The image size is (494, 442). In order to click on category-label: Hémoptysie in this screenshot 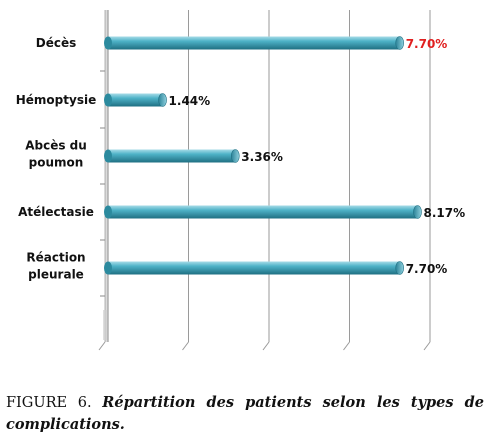, I will do `click(56, 100)`.